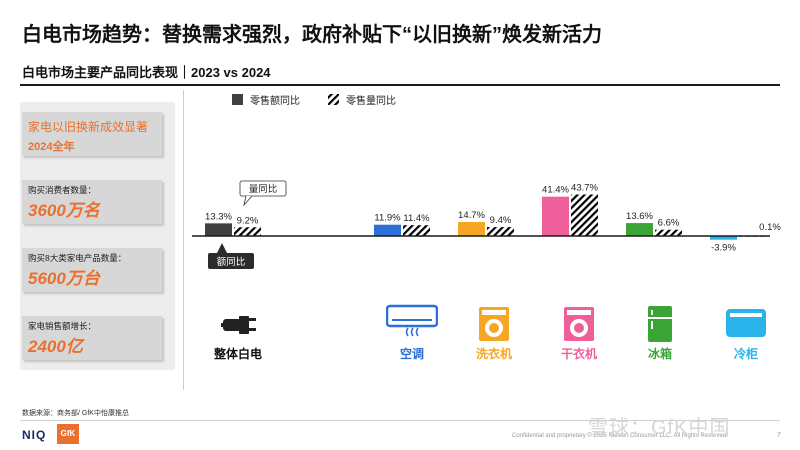 This screenshot has width=800, height=450. What do you see at coordinates (660, 354) in the screenshot?
I see `category-label: 冰箱` at bounding box center [660, 354].